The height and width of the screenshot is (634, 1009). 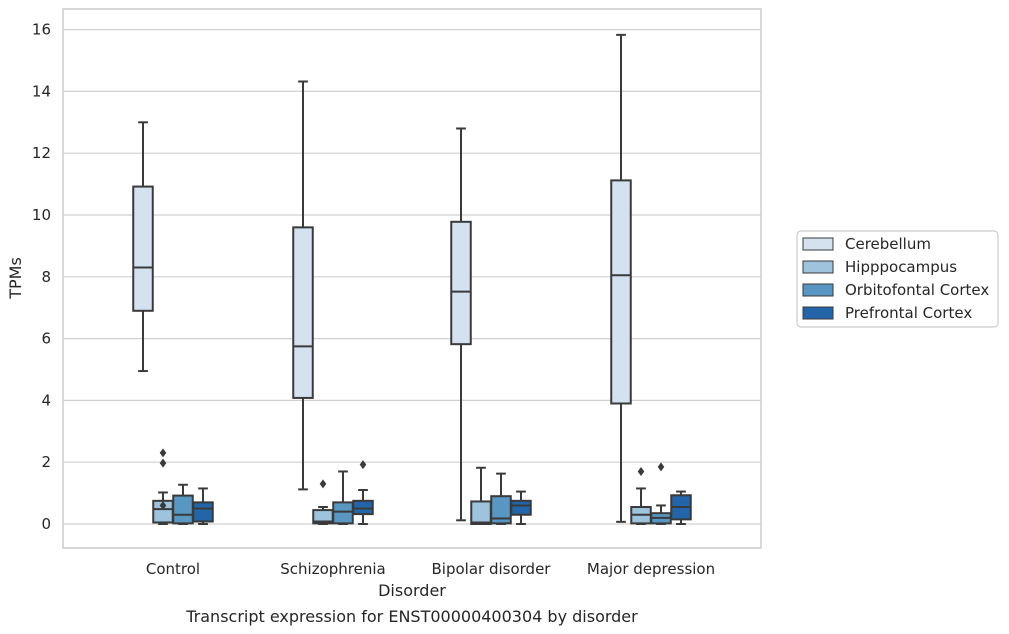 I want to click on x-tick-label: Control, so click(x=173, y=569).